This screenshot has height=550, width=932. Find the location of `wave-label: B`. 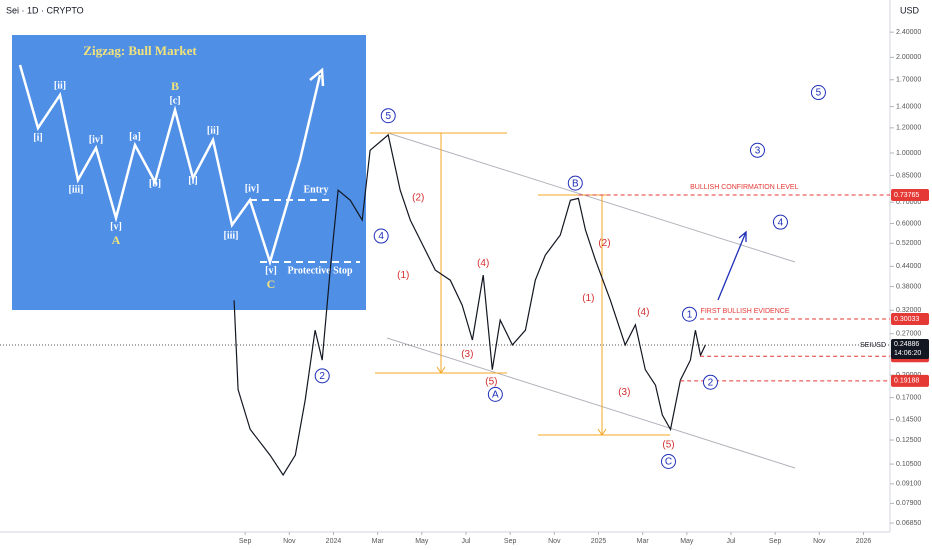

wave-label: B is located at coordinates (575, 183).